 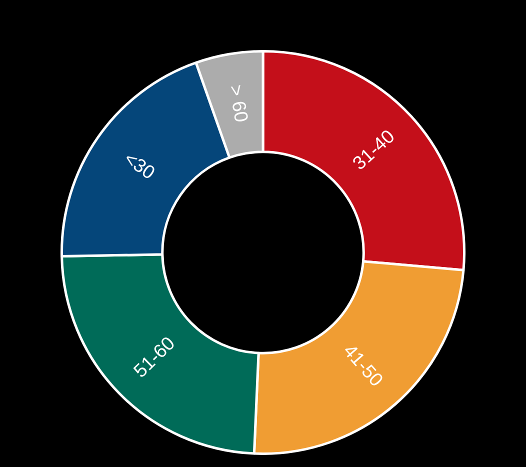 What do you see at coordinates (139, 166) in the screenshot?
I see `slice-label: <30` at bounding box center [139, 166].